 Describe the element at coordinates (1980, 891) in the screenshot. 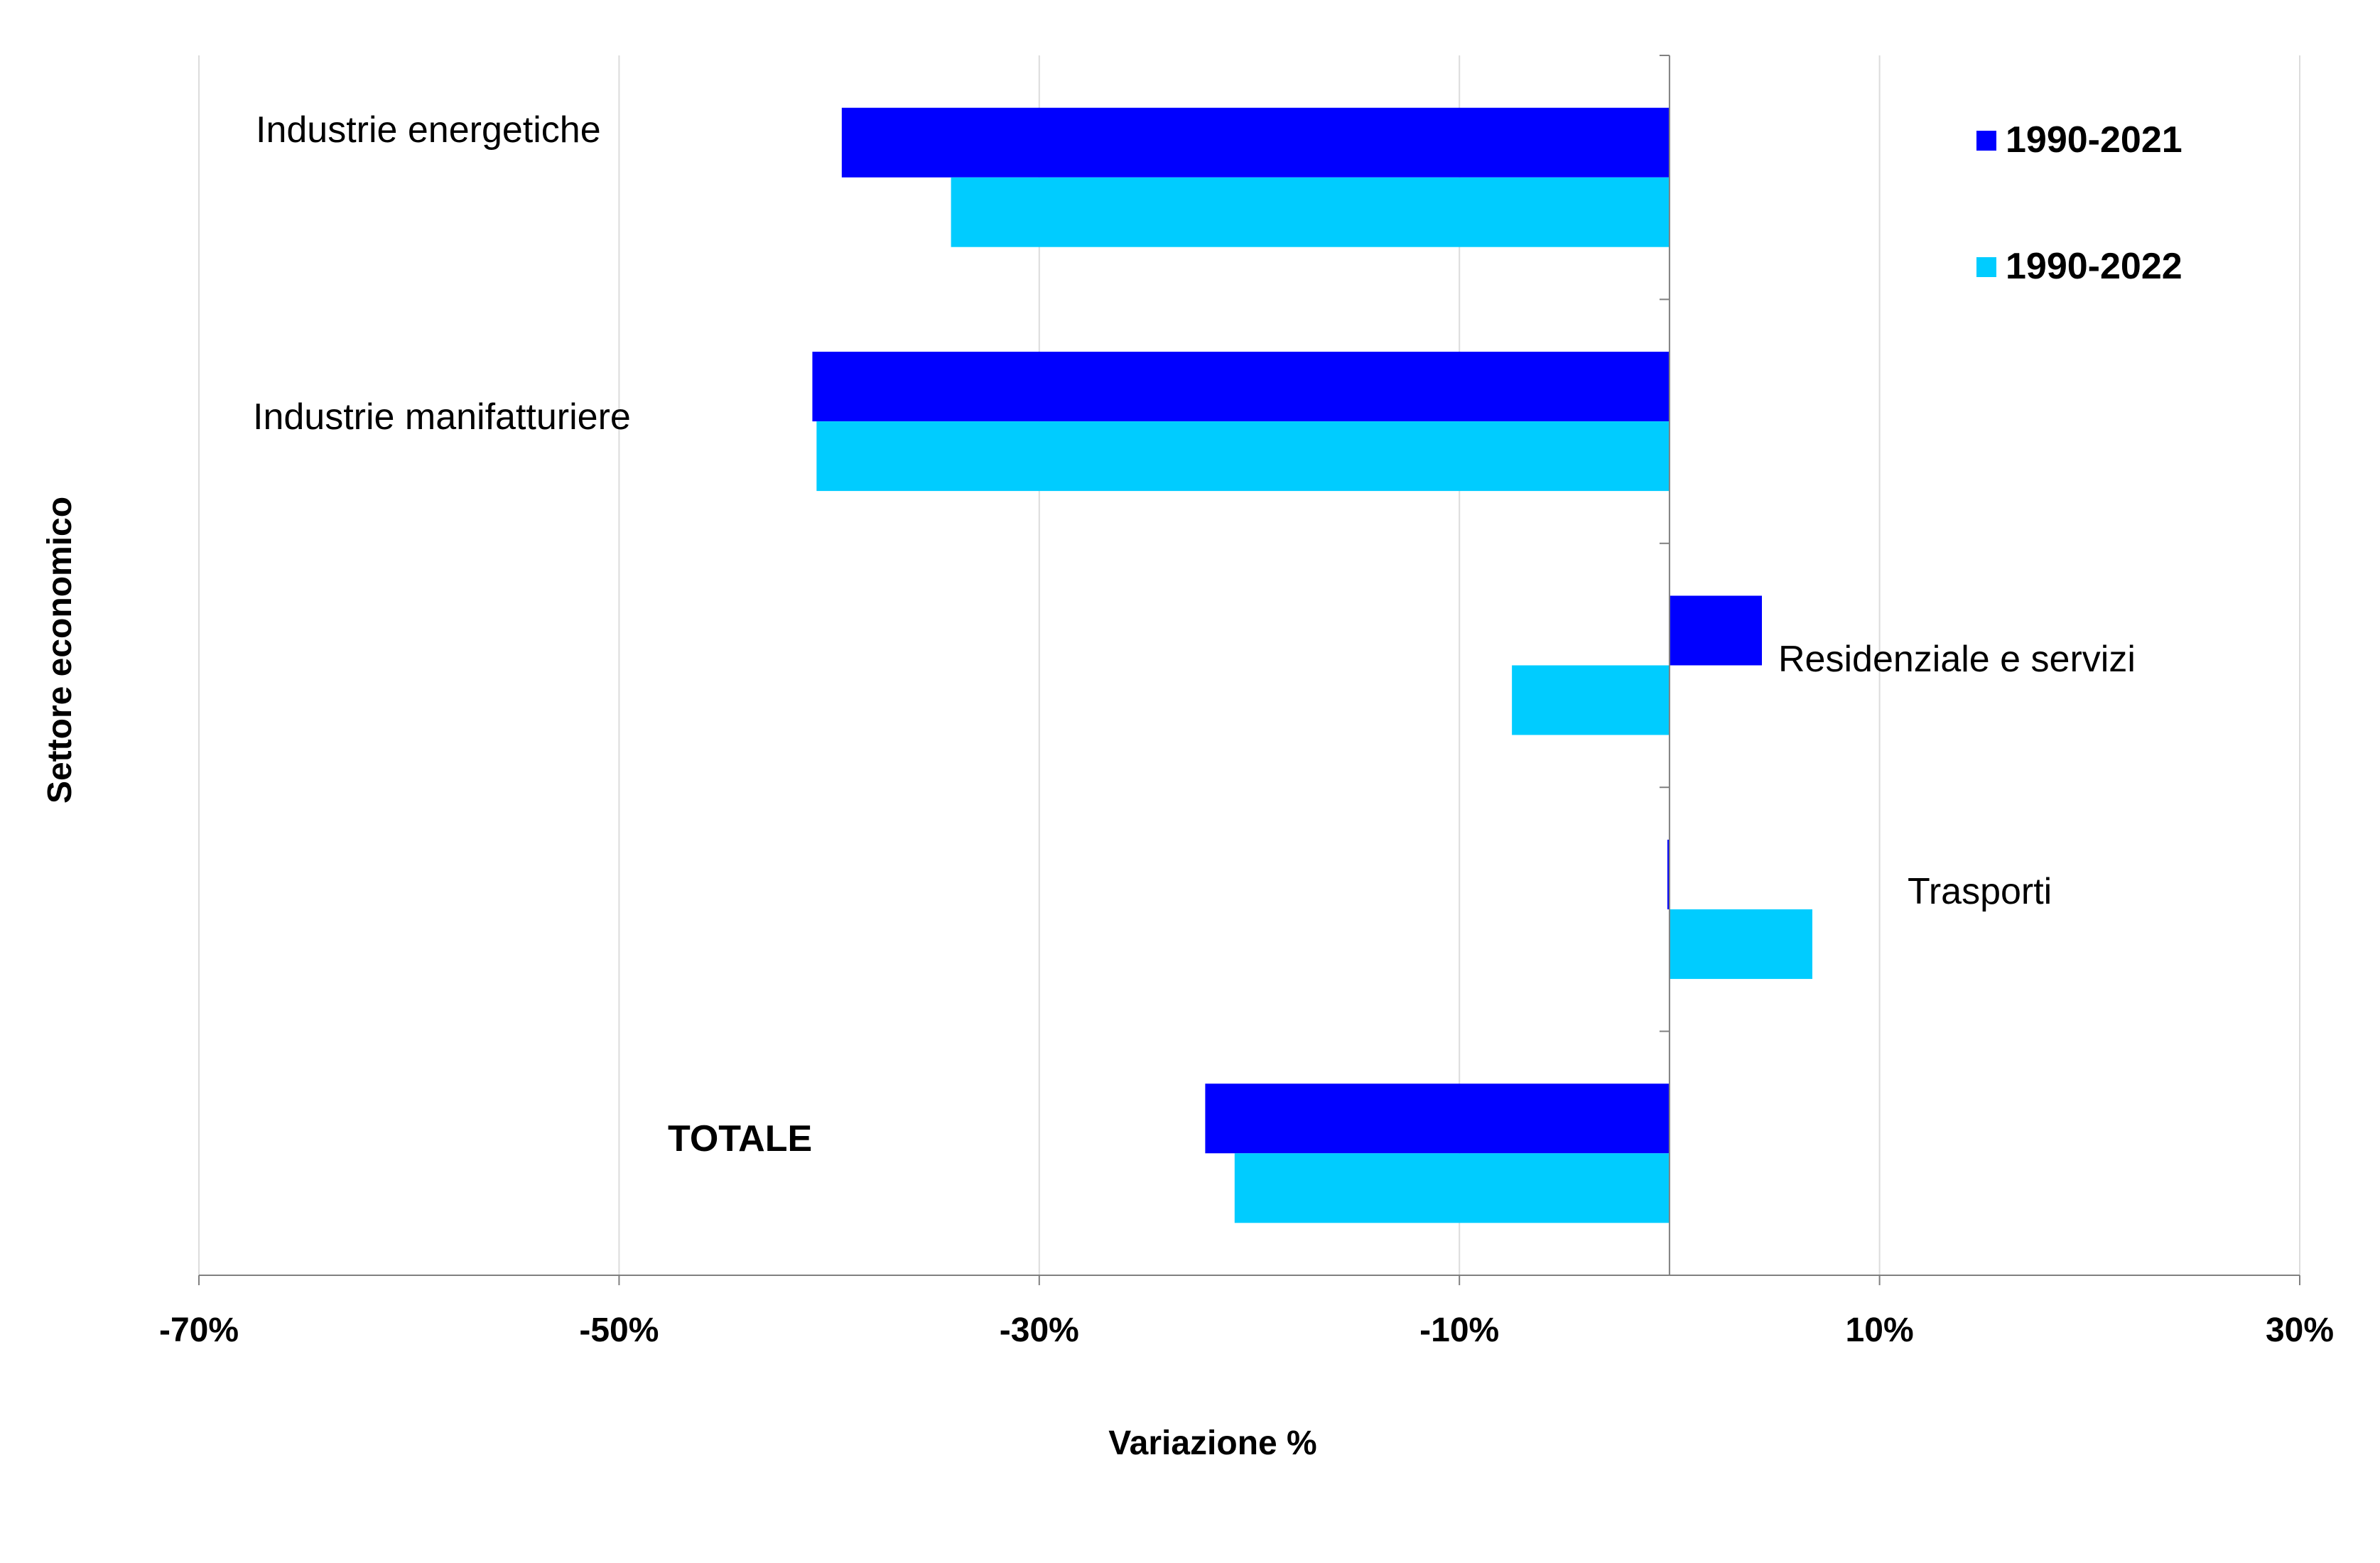

I see `category-label: Trasporti` at that location.